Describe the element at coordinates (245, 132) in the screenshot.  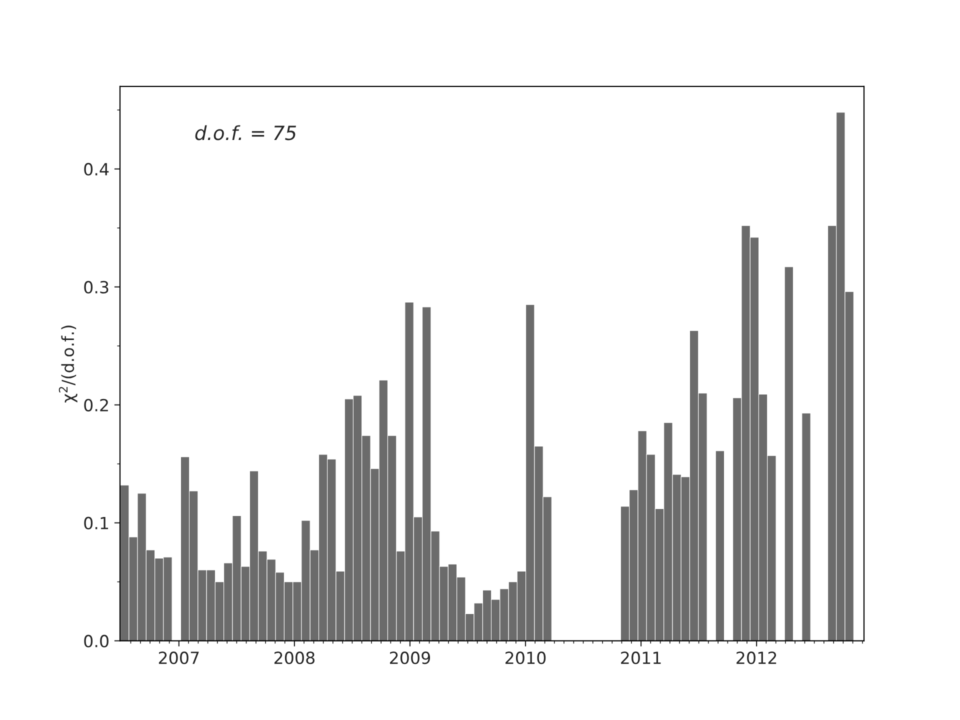
I see `annotation: d.o.f. = 75` at that location.